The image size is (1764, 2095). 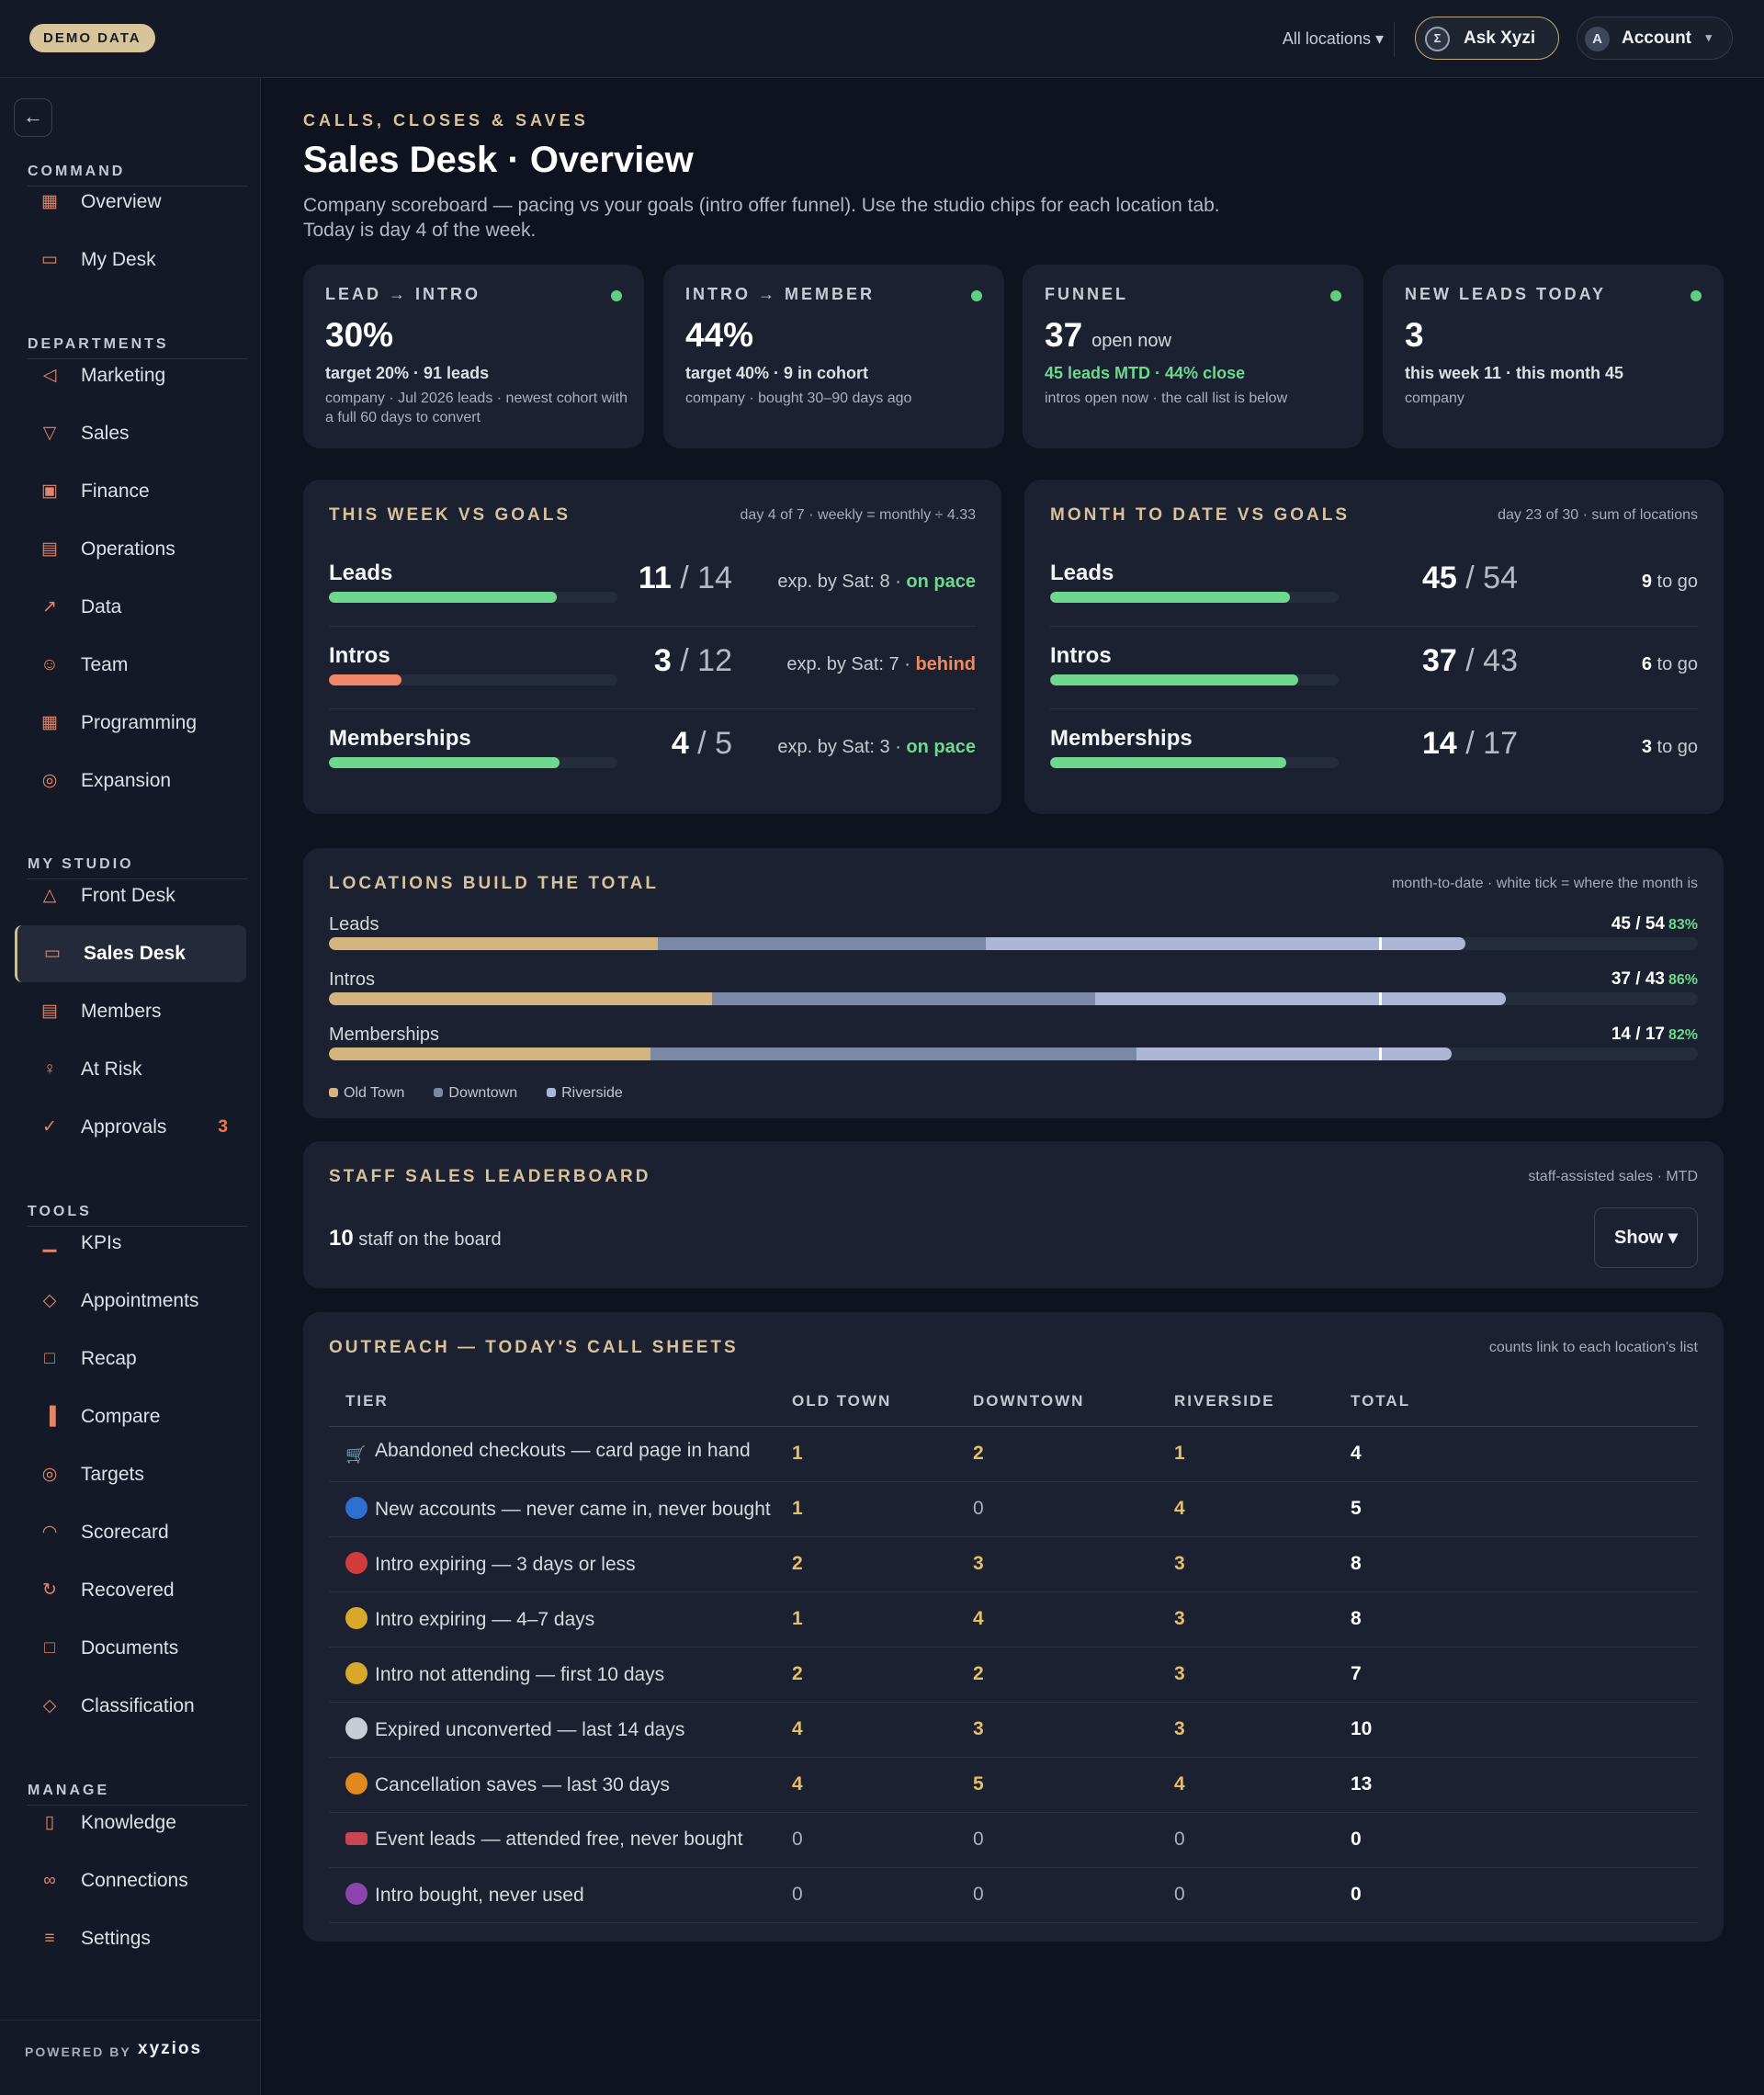 What do you see at coordinates (1646, 1237) in the screenshot?
I see `show-leaderboard-button: Show ▾` at bounding box center [1646, 1237].